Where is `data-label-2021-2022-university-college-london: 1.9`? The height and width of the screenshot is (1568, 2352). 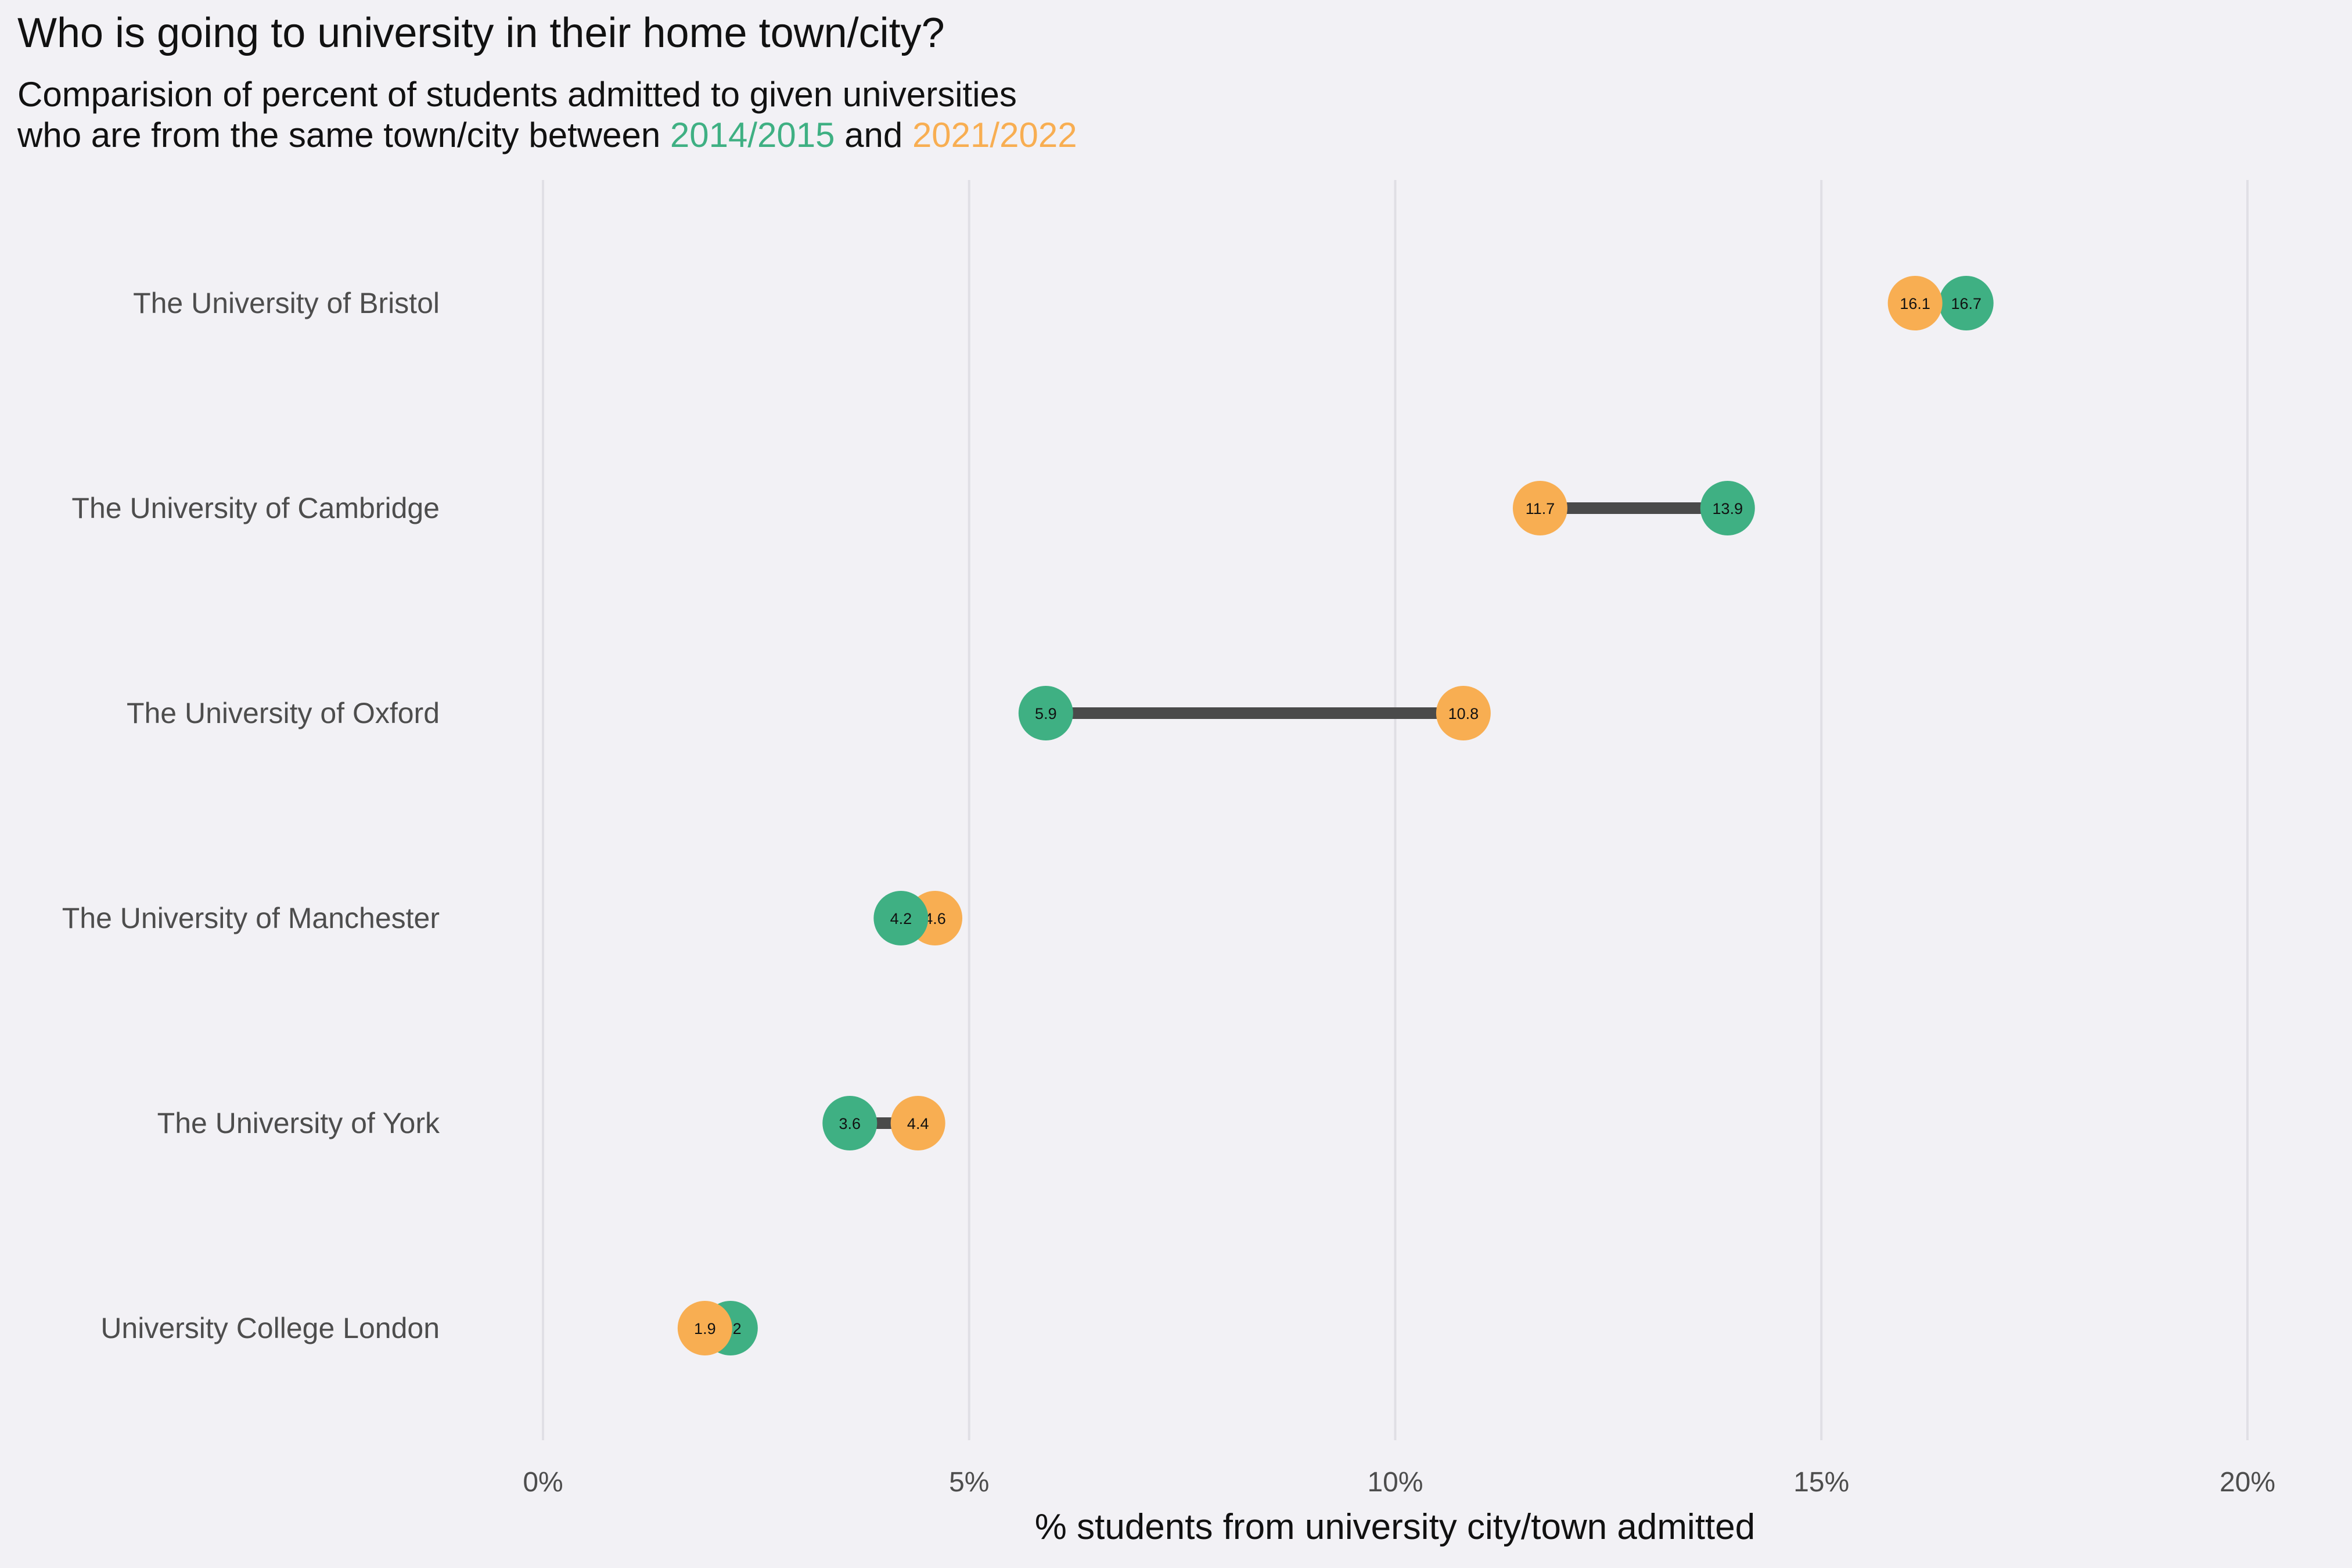
data-label-2021-2022-university-college-london: 1.9 is located at coordinates (705, 1328).